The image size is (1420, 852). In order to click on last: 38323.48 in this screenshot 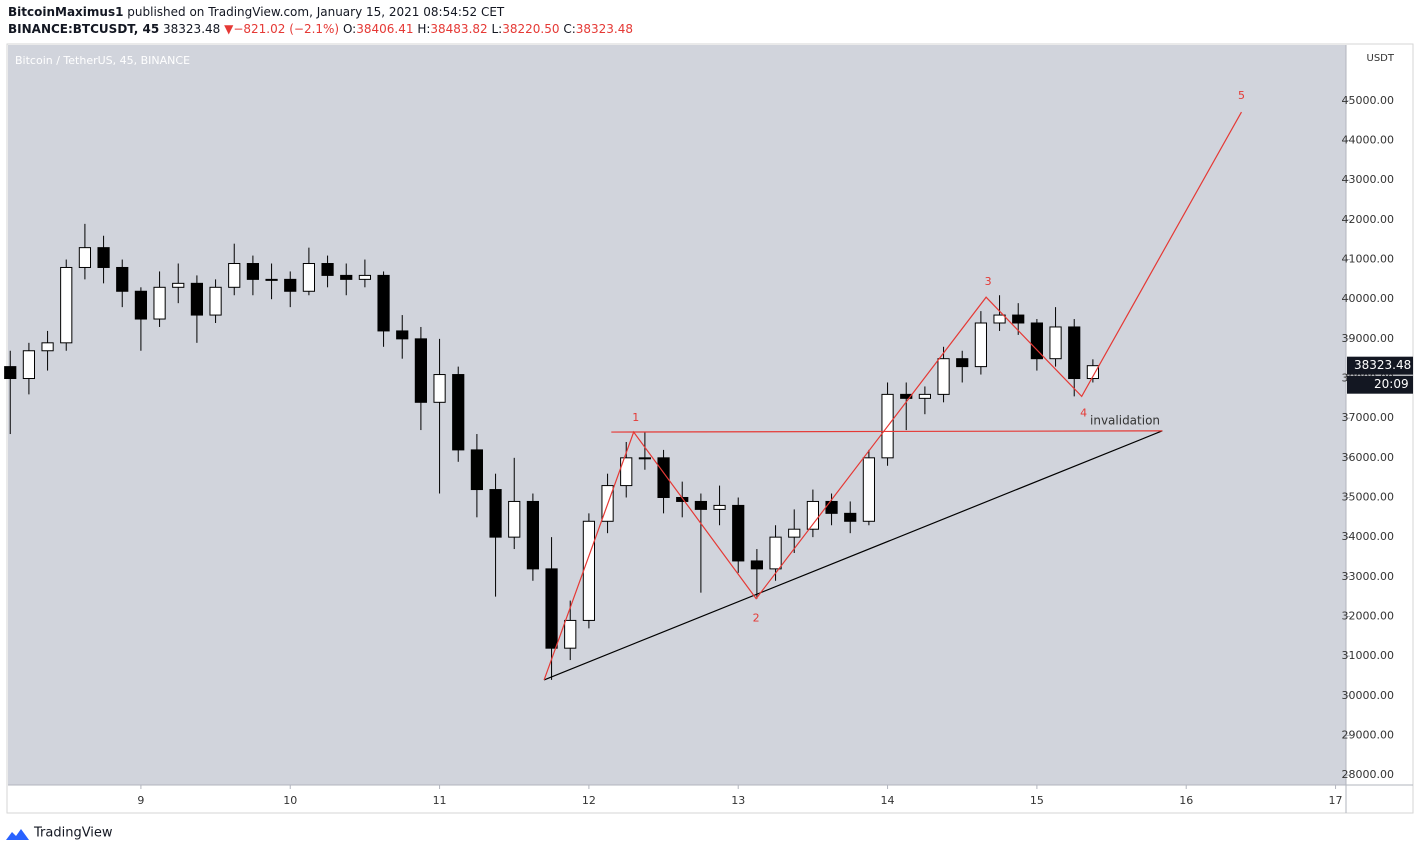, I will do `click(191, 29)`.